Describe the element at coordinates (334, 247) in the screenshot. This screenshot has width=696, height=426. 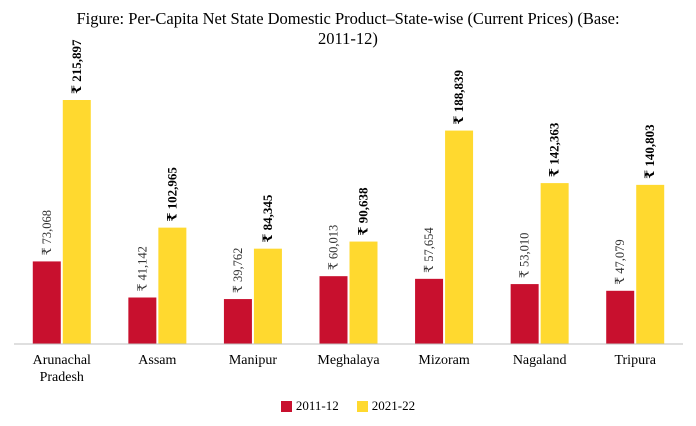
I see `data-label-2011-12-3: ₹ 60,013` at that location.